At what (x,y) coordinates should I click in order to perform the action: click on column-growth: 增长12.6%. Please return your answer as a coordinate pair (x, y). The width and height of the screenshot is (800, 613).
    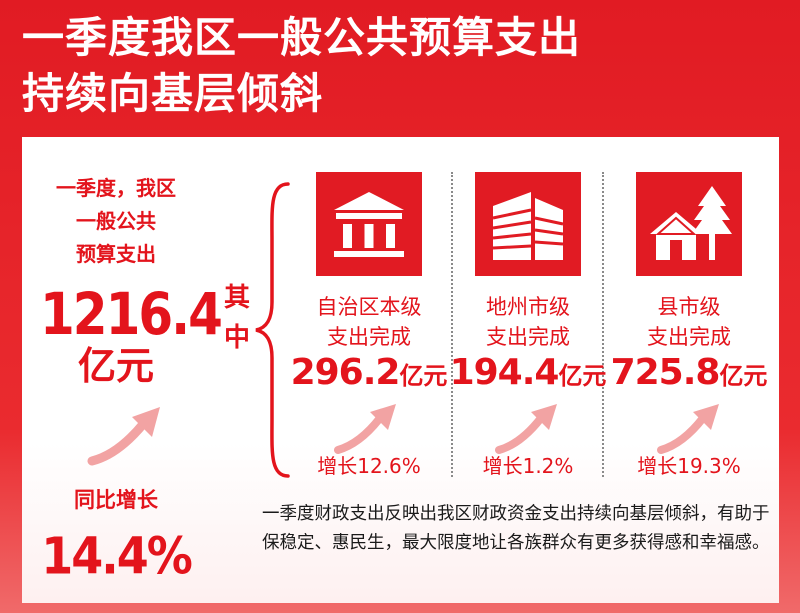
    Looking at the image, I should click on (369, 466).